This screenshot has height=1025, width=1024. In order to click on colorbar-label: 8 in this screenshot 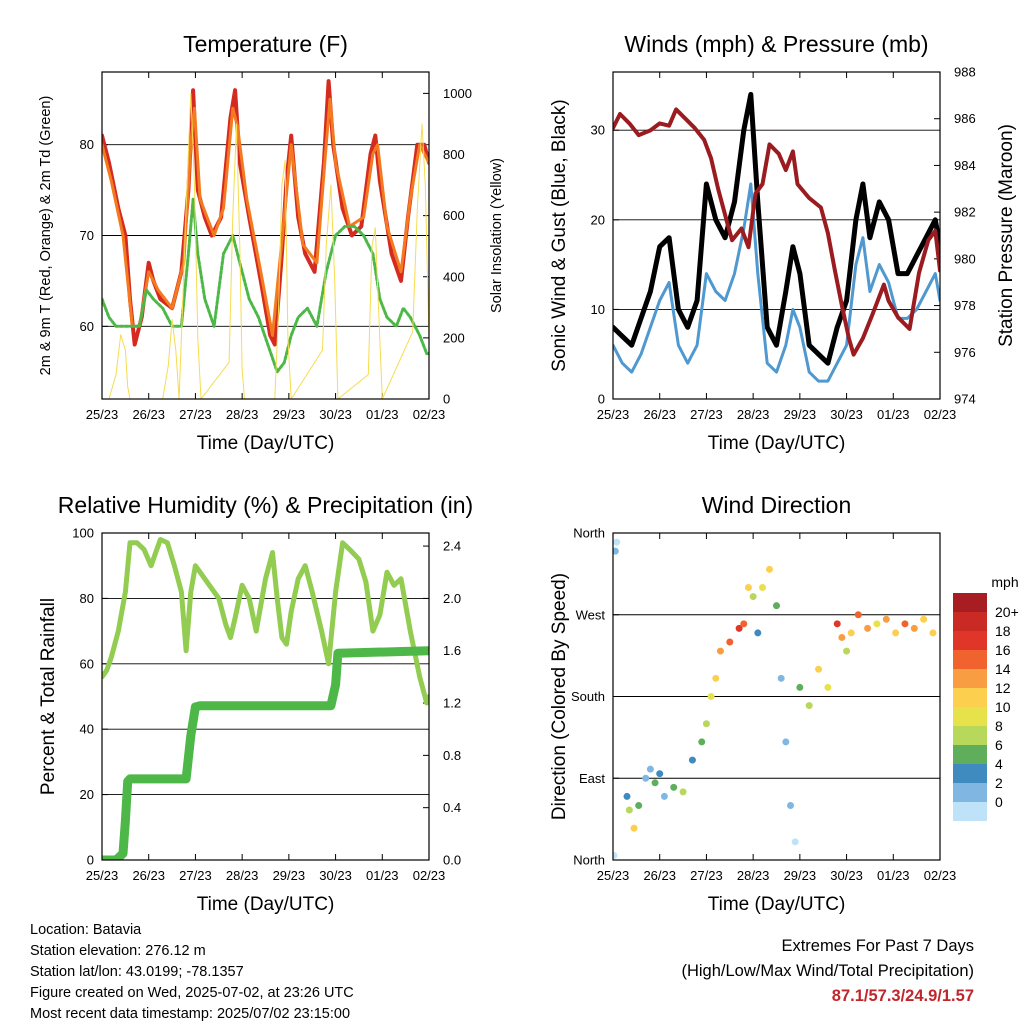, I will do `click(999, 726)`.